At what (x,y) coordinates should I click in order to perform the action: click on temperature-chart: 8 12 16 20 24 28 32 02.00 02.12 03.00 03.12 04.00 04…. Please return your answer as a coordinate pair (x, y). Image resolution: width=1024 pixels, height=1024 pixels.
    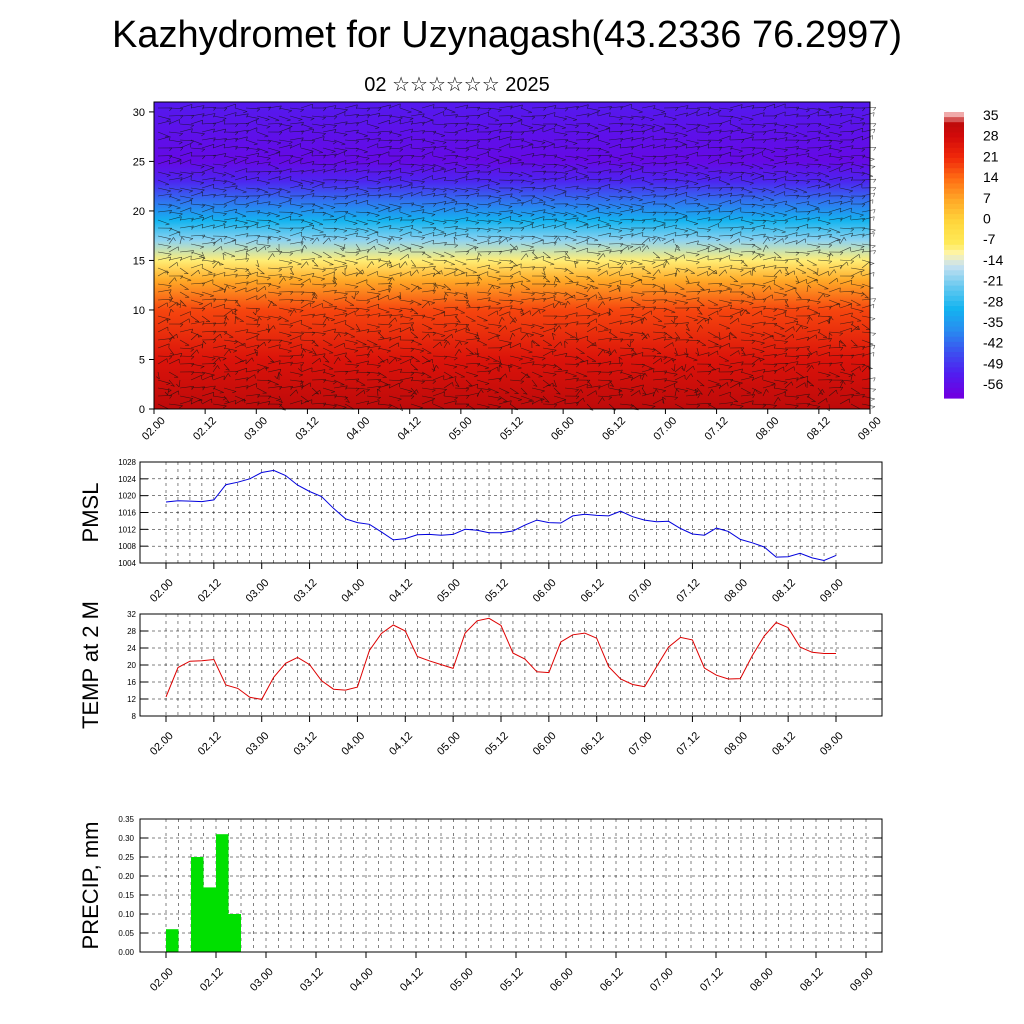
    Looking at the image, I should click on (480, 679).